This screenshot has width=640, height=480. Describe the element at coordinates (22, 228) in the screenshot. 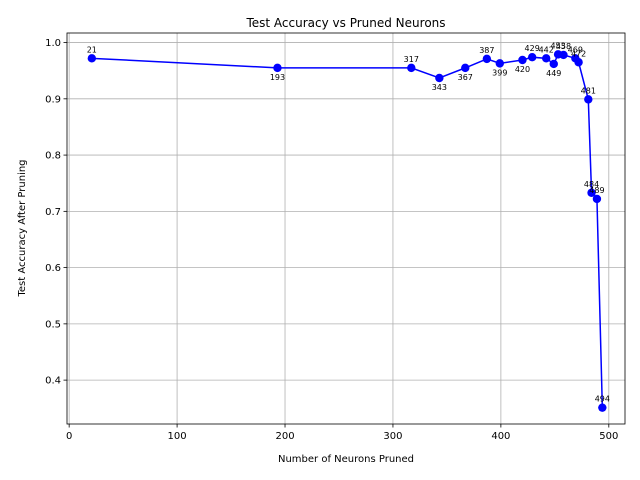

I see `y-axis-label: Test Accuracy After Pruning` at that location.